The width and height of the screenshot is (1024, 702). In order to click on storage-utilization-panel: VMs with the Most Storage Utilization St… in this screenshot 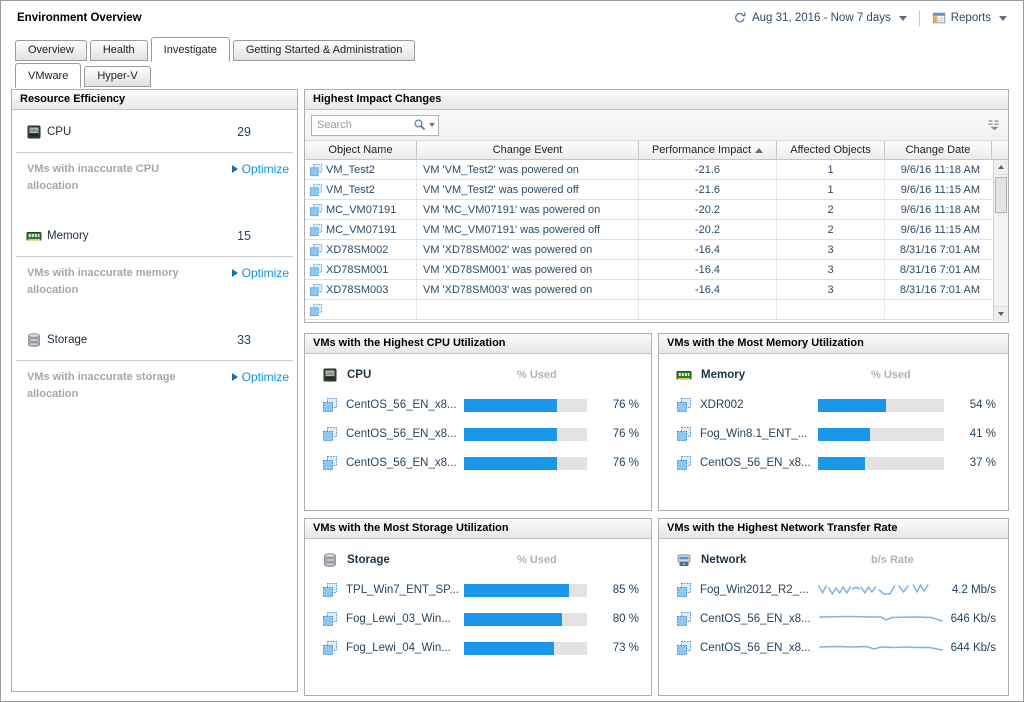, I will do `click(478, 607)`.